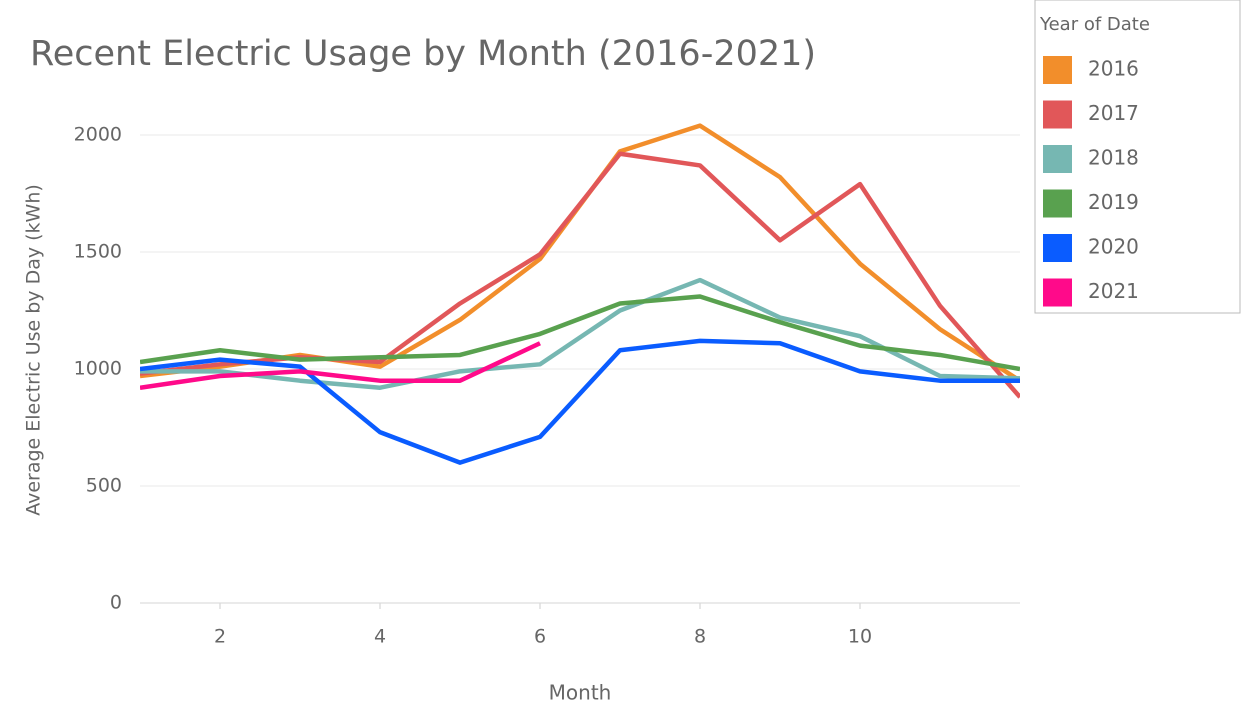 The height and width of the screenshot is (715, 1241). I want to click on legend-label: 2016, so click(1113, 69).